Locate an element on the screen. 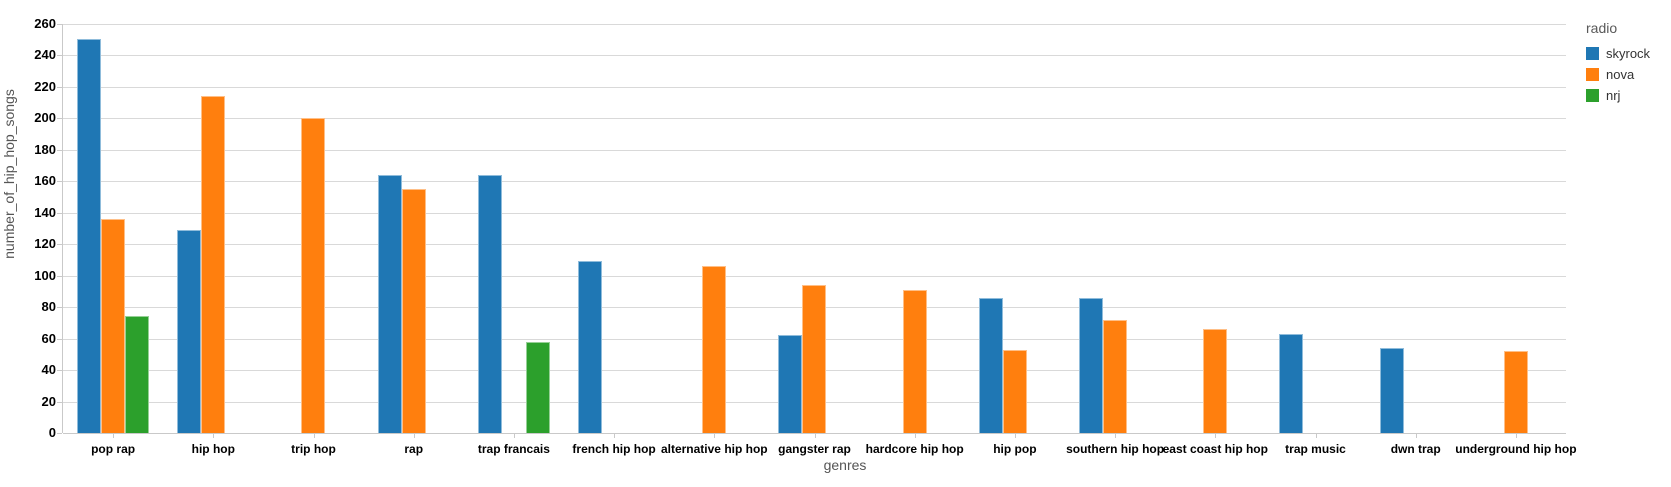  bar-nova-southern-hip-hop is located at coordinates (1115, 376).